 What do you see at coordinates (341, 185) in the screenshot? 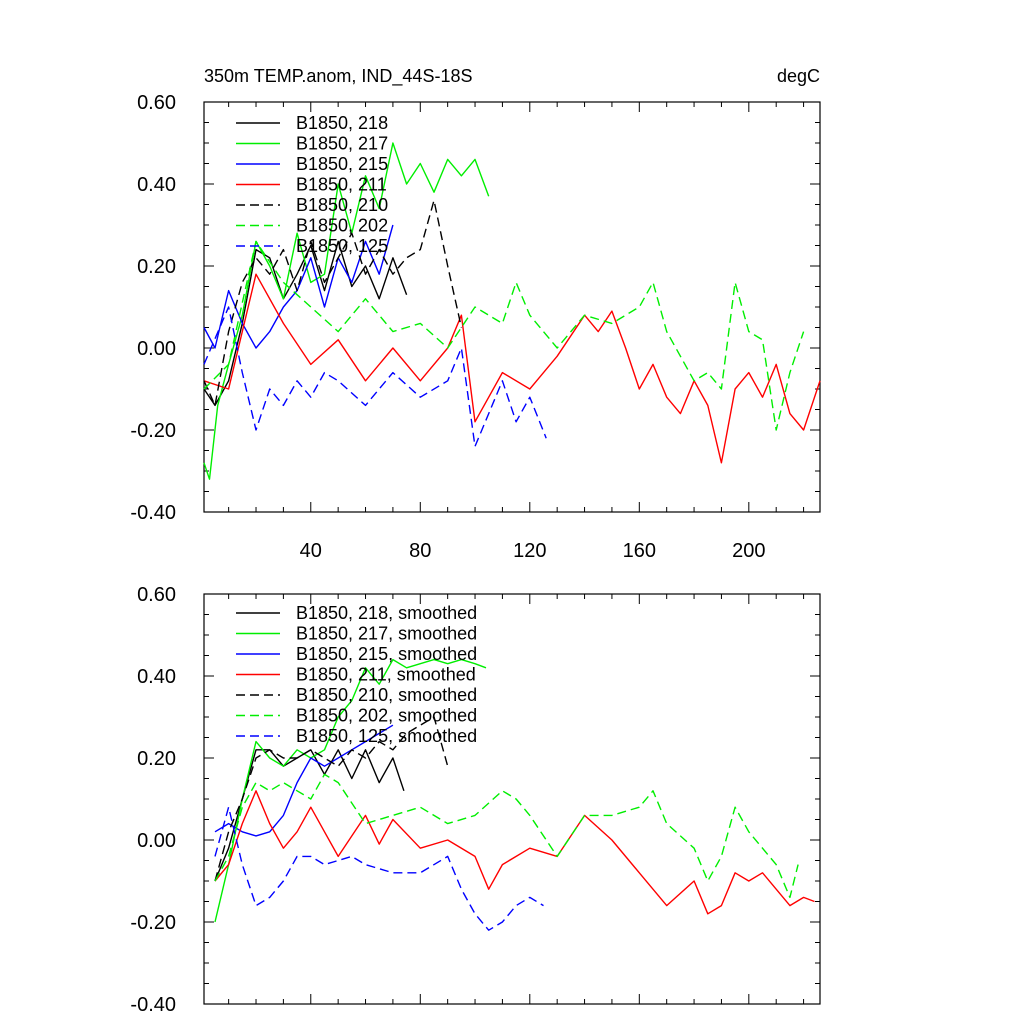
I see `legend-label-3: B1850, 211` at bounding box center [341, 185].